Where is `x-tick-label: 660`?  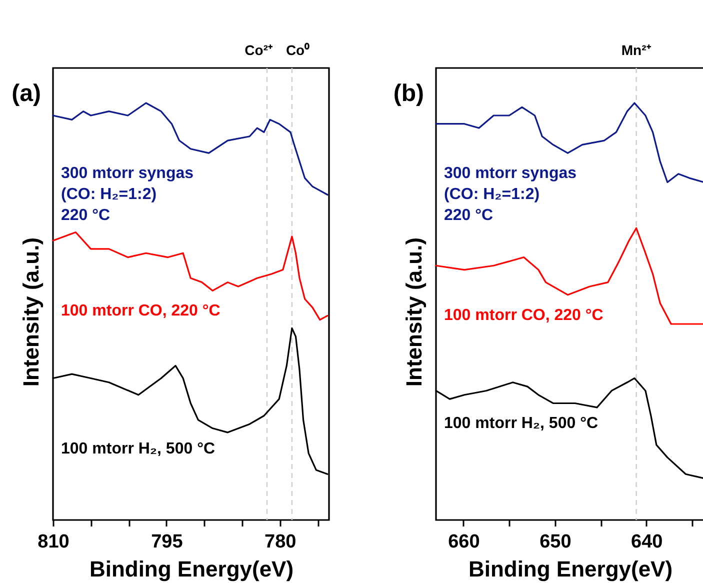
x-tick-label: 660 is located at coordinates (464, 542).